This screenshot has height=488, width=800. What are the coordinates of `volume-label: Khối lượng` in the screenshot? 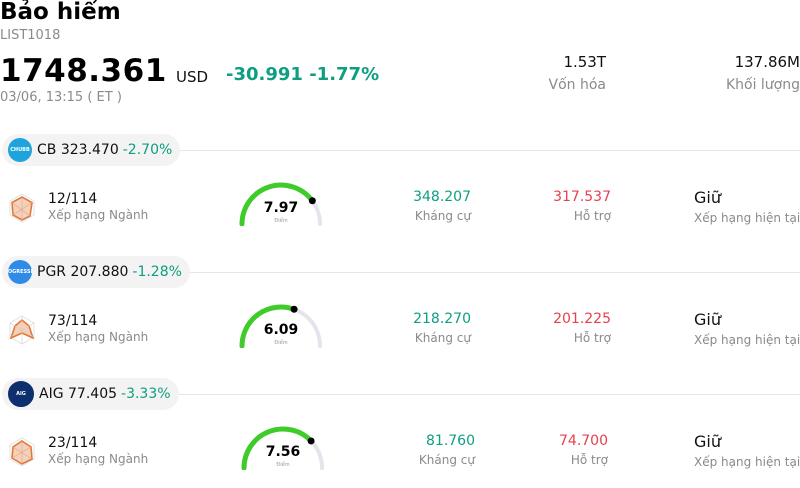 It's located at (762, 85).